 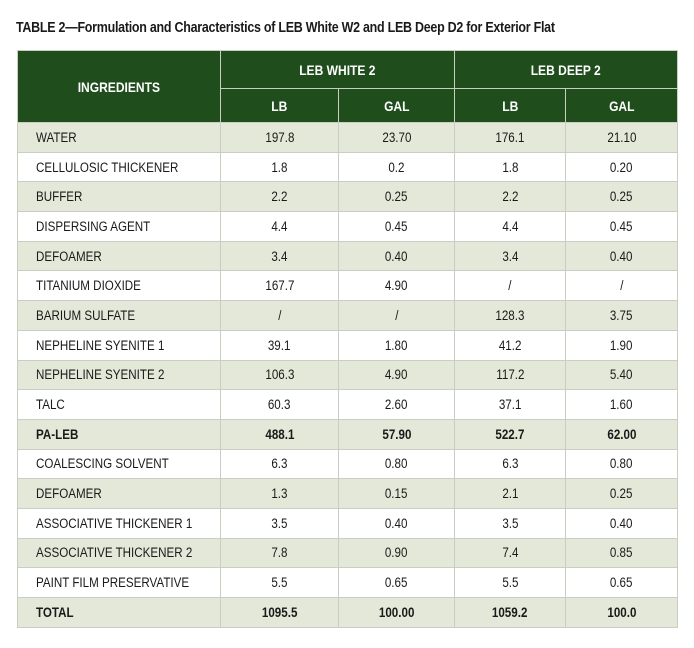 What do you see at coordinates (396, 167) in the screenshot?
I see `white-gal-cell: 0.2` at bounding box center [396, 167].